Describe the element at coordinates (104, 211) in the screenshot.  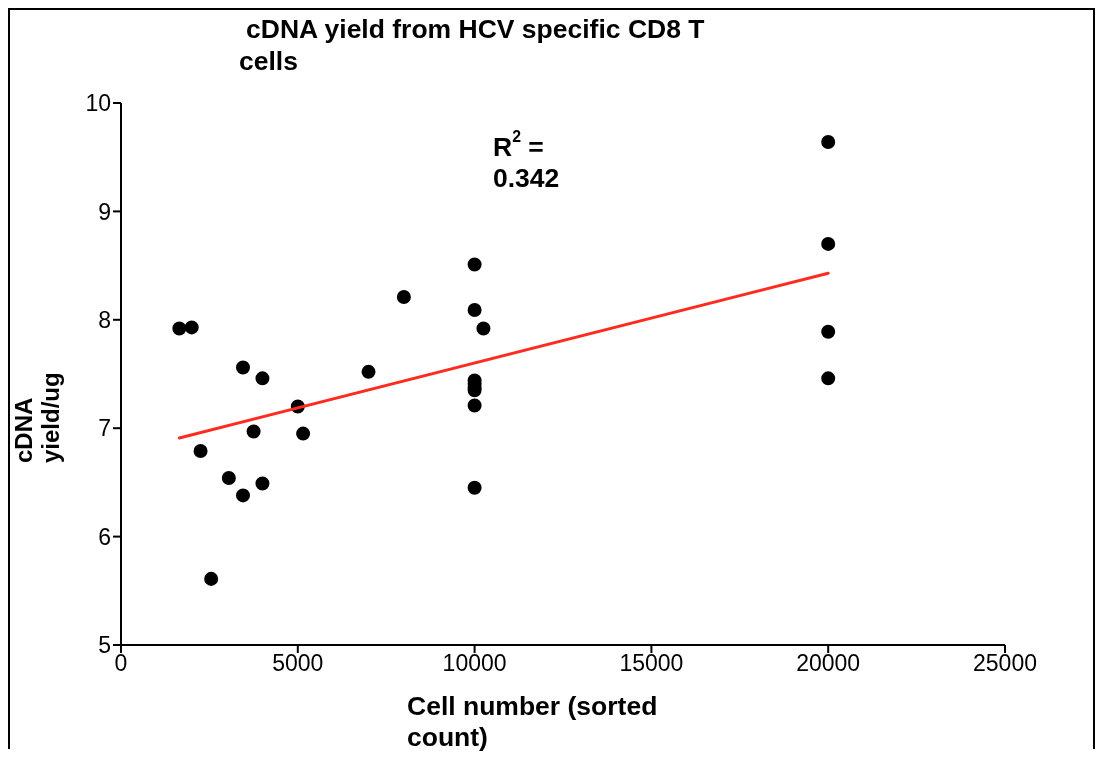
I see `y-tick-label: 9` at that location.